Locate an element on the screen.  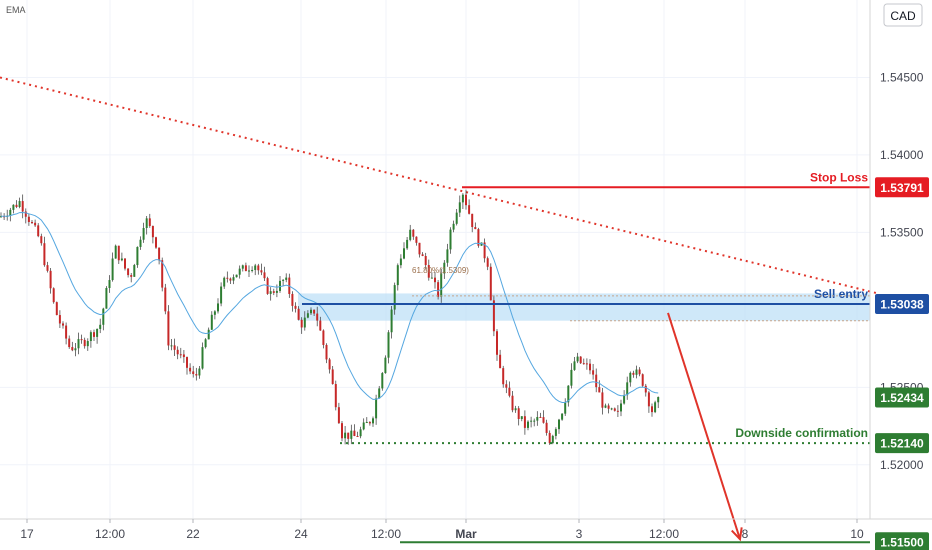
x-tick-label: 17 is located at coordinates (27, 534).